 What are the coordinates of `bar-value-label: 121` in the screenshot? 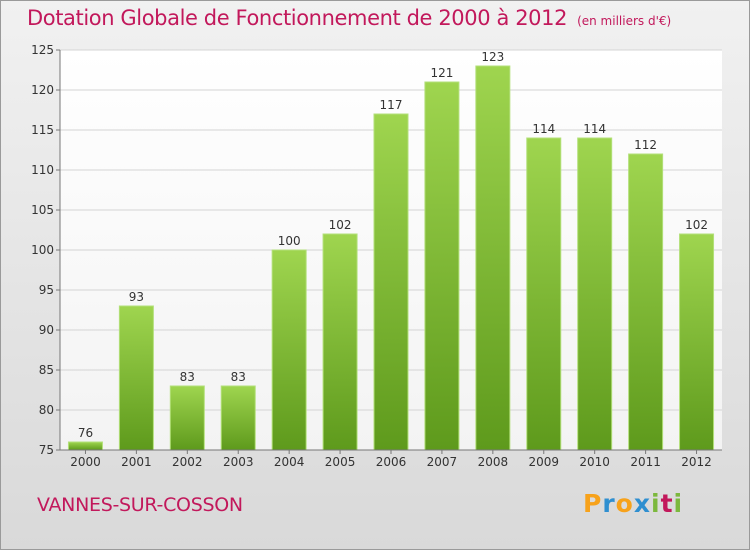 It's located at (441, 73).